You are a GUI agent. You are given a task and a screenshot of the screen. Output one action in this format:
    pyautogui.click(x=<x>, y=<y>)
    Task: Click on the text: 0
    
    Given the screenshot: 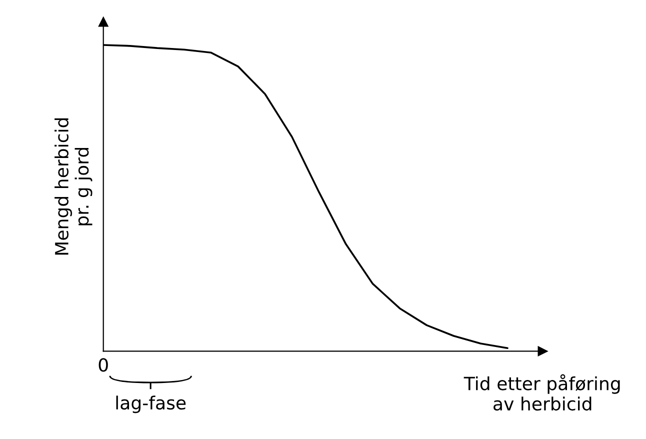 What is the action you would take?
    pyautogui.click(x=103, y=365)
    